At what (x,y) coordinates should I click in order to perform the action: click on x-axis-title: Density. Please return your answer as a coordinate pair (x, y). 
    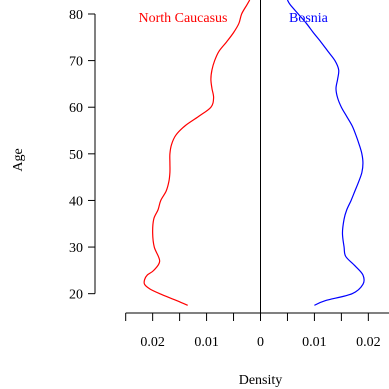
    Looking at the image, I should click on (261, 380).